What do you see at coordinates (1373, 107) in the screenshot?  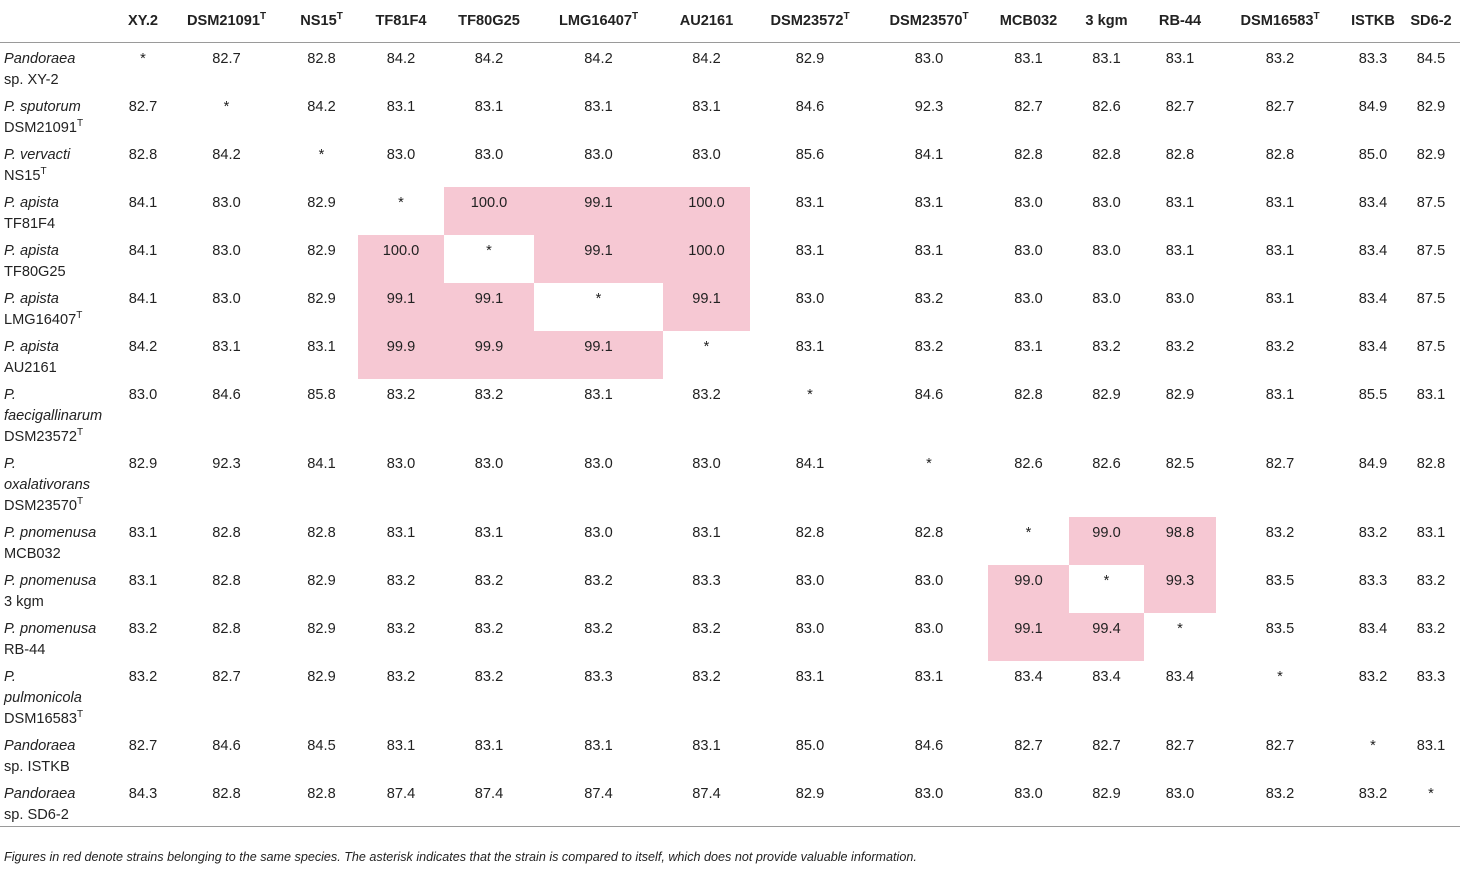 I see `value-cell: 84.9` at bounding box center [1373, 107].